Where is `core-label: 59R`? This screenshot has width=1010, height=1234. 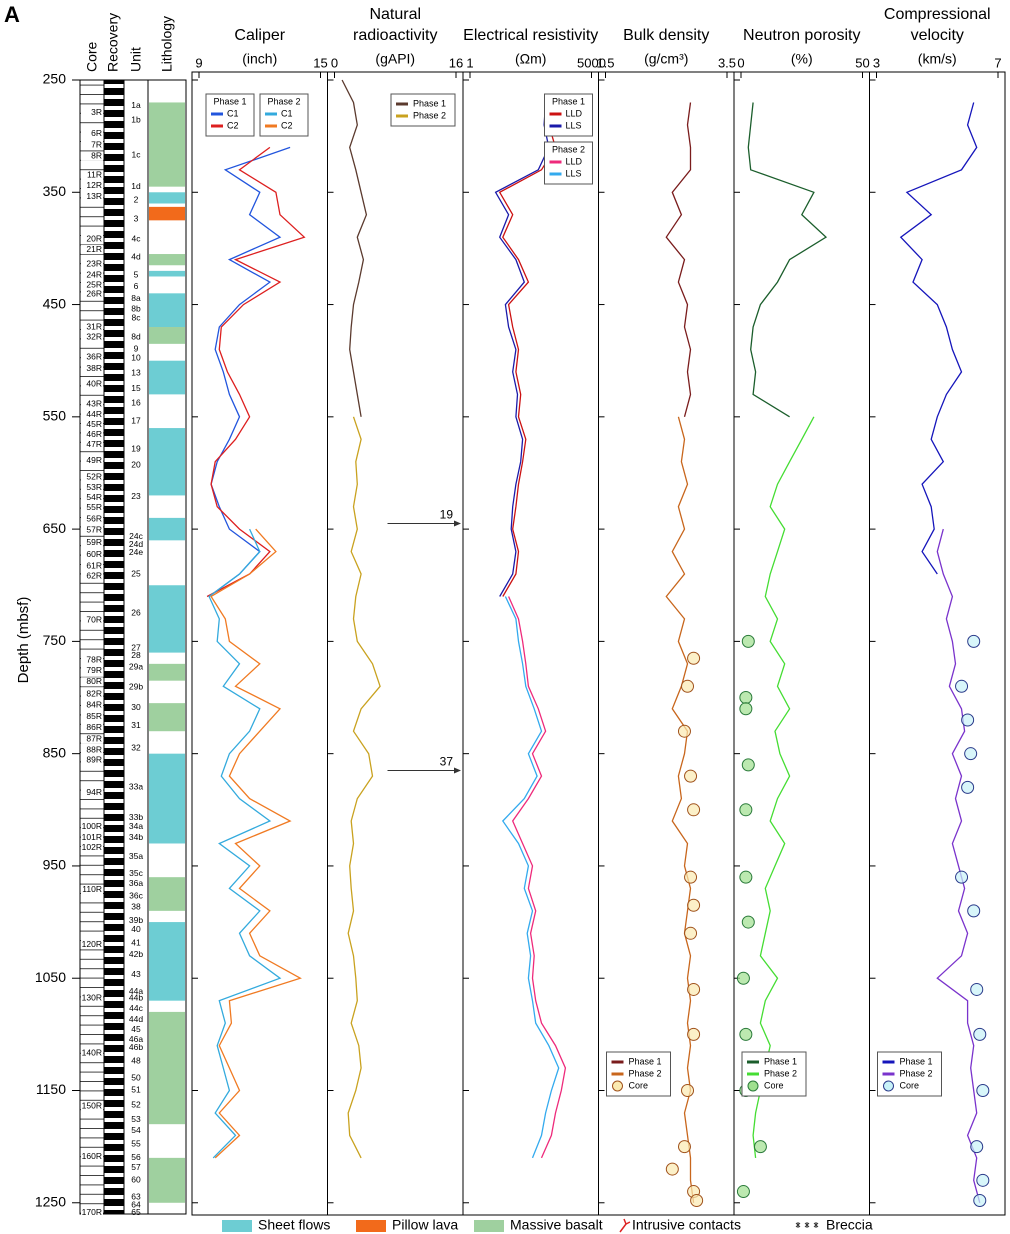 core-label: 59R is located at coordinates (94, 542).